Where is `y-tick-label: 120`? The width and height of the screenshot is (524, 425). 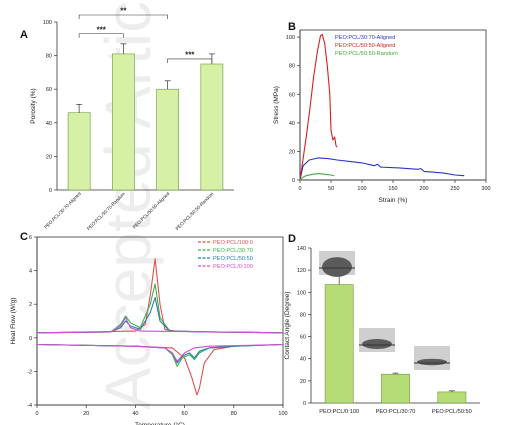 y-tick-label: 120 is located at coordinates (301, 271).